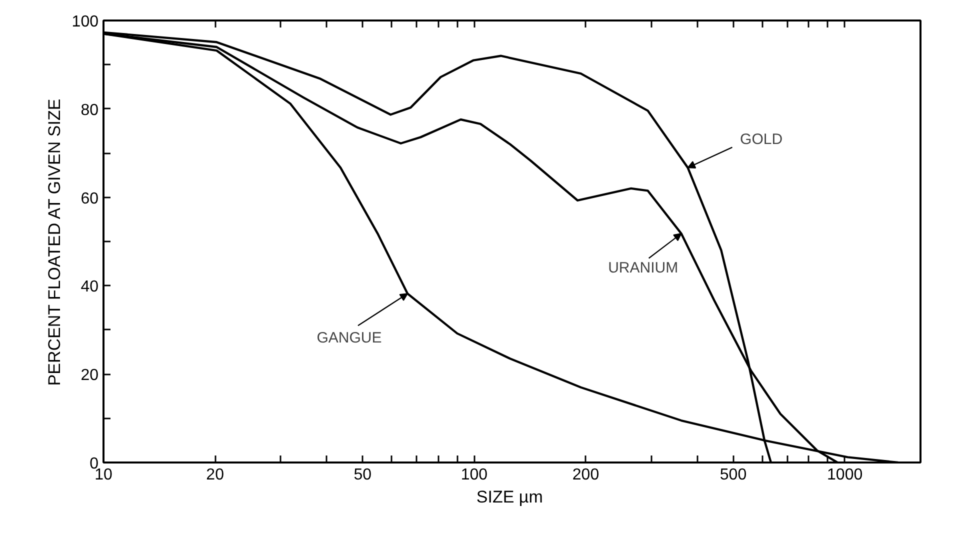  I want to click on y-tick-label: 40, so click(89, 287).